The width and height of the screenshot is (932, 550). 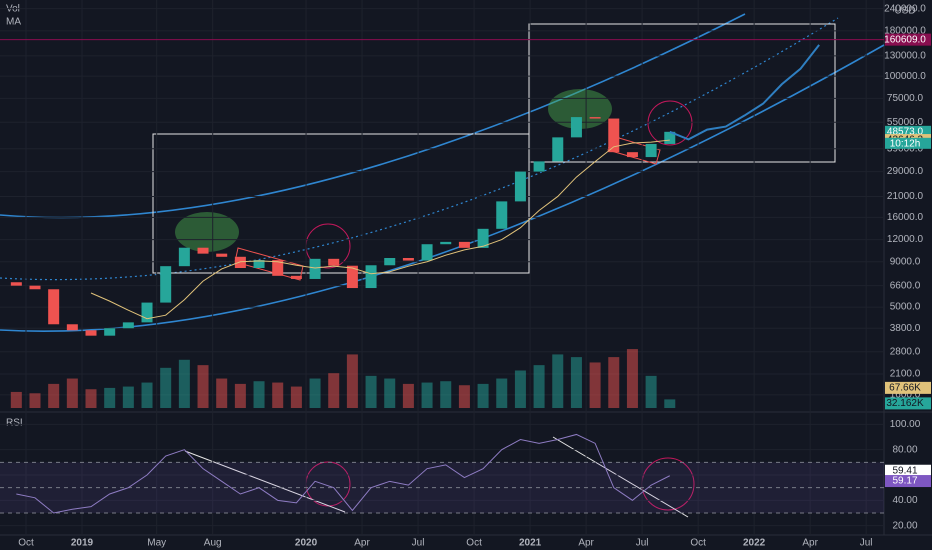 I want to click on y-tick-label: 21000.0, so click(x=905, y=196).